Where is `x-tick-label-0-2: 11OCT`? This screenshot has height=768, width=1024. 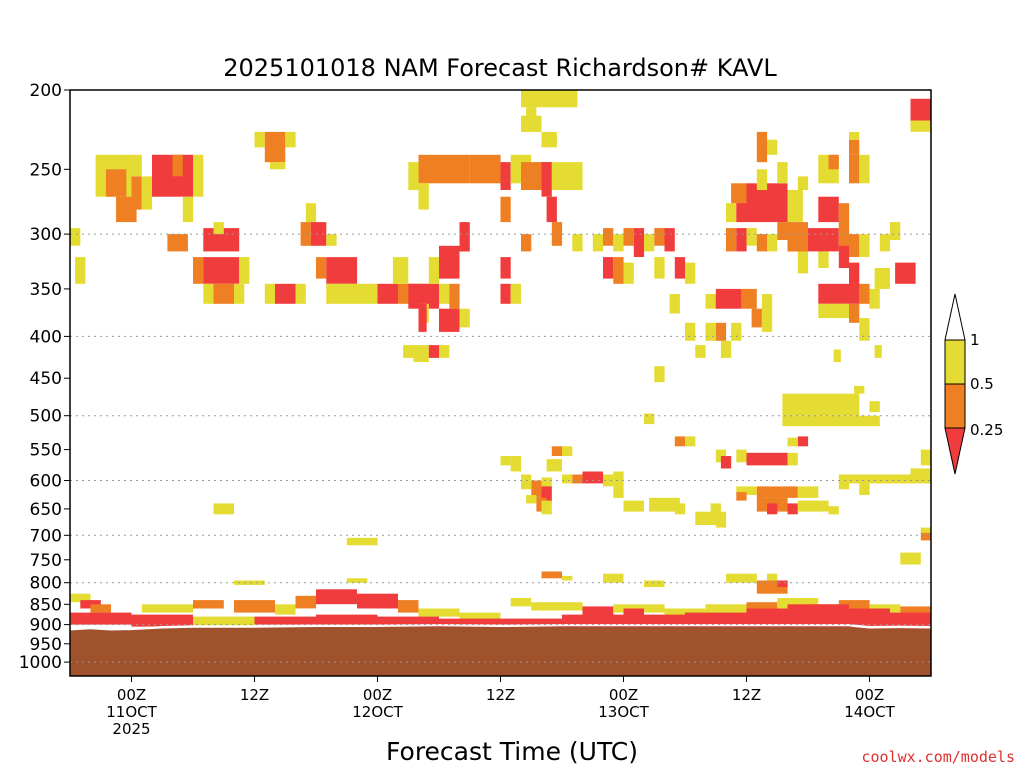
x-tick-label-0-2: 11OCT is located at coordinates (131, 712).